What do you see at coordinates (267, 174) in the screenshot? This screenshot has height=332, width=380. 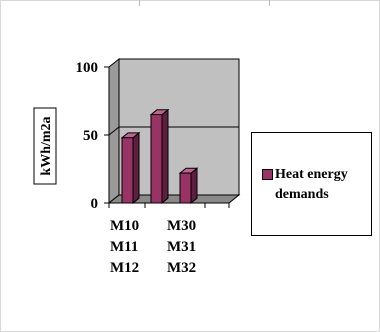 I see `legend-swatch` at bounding box center [267, 174].